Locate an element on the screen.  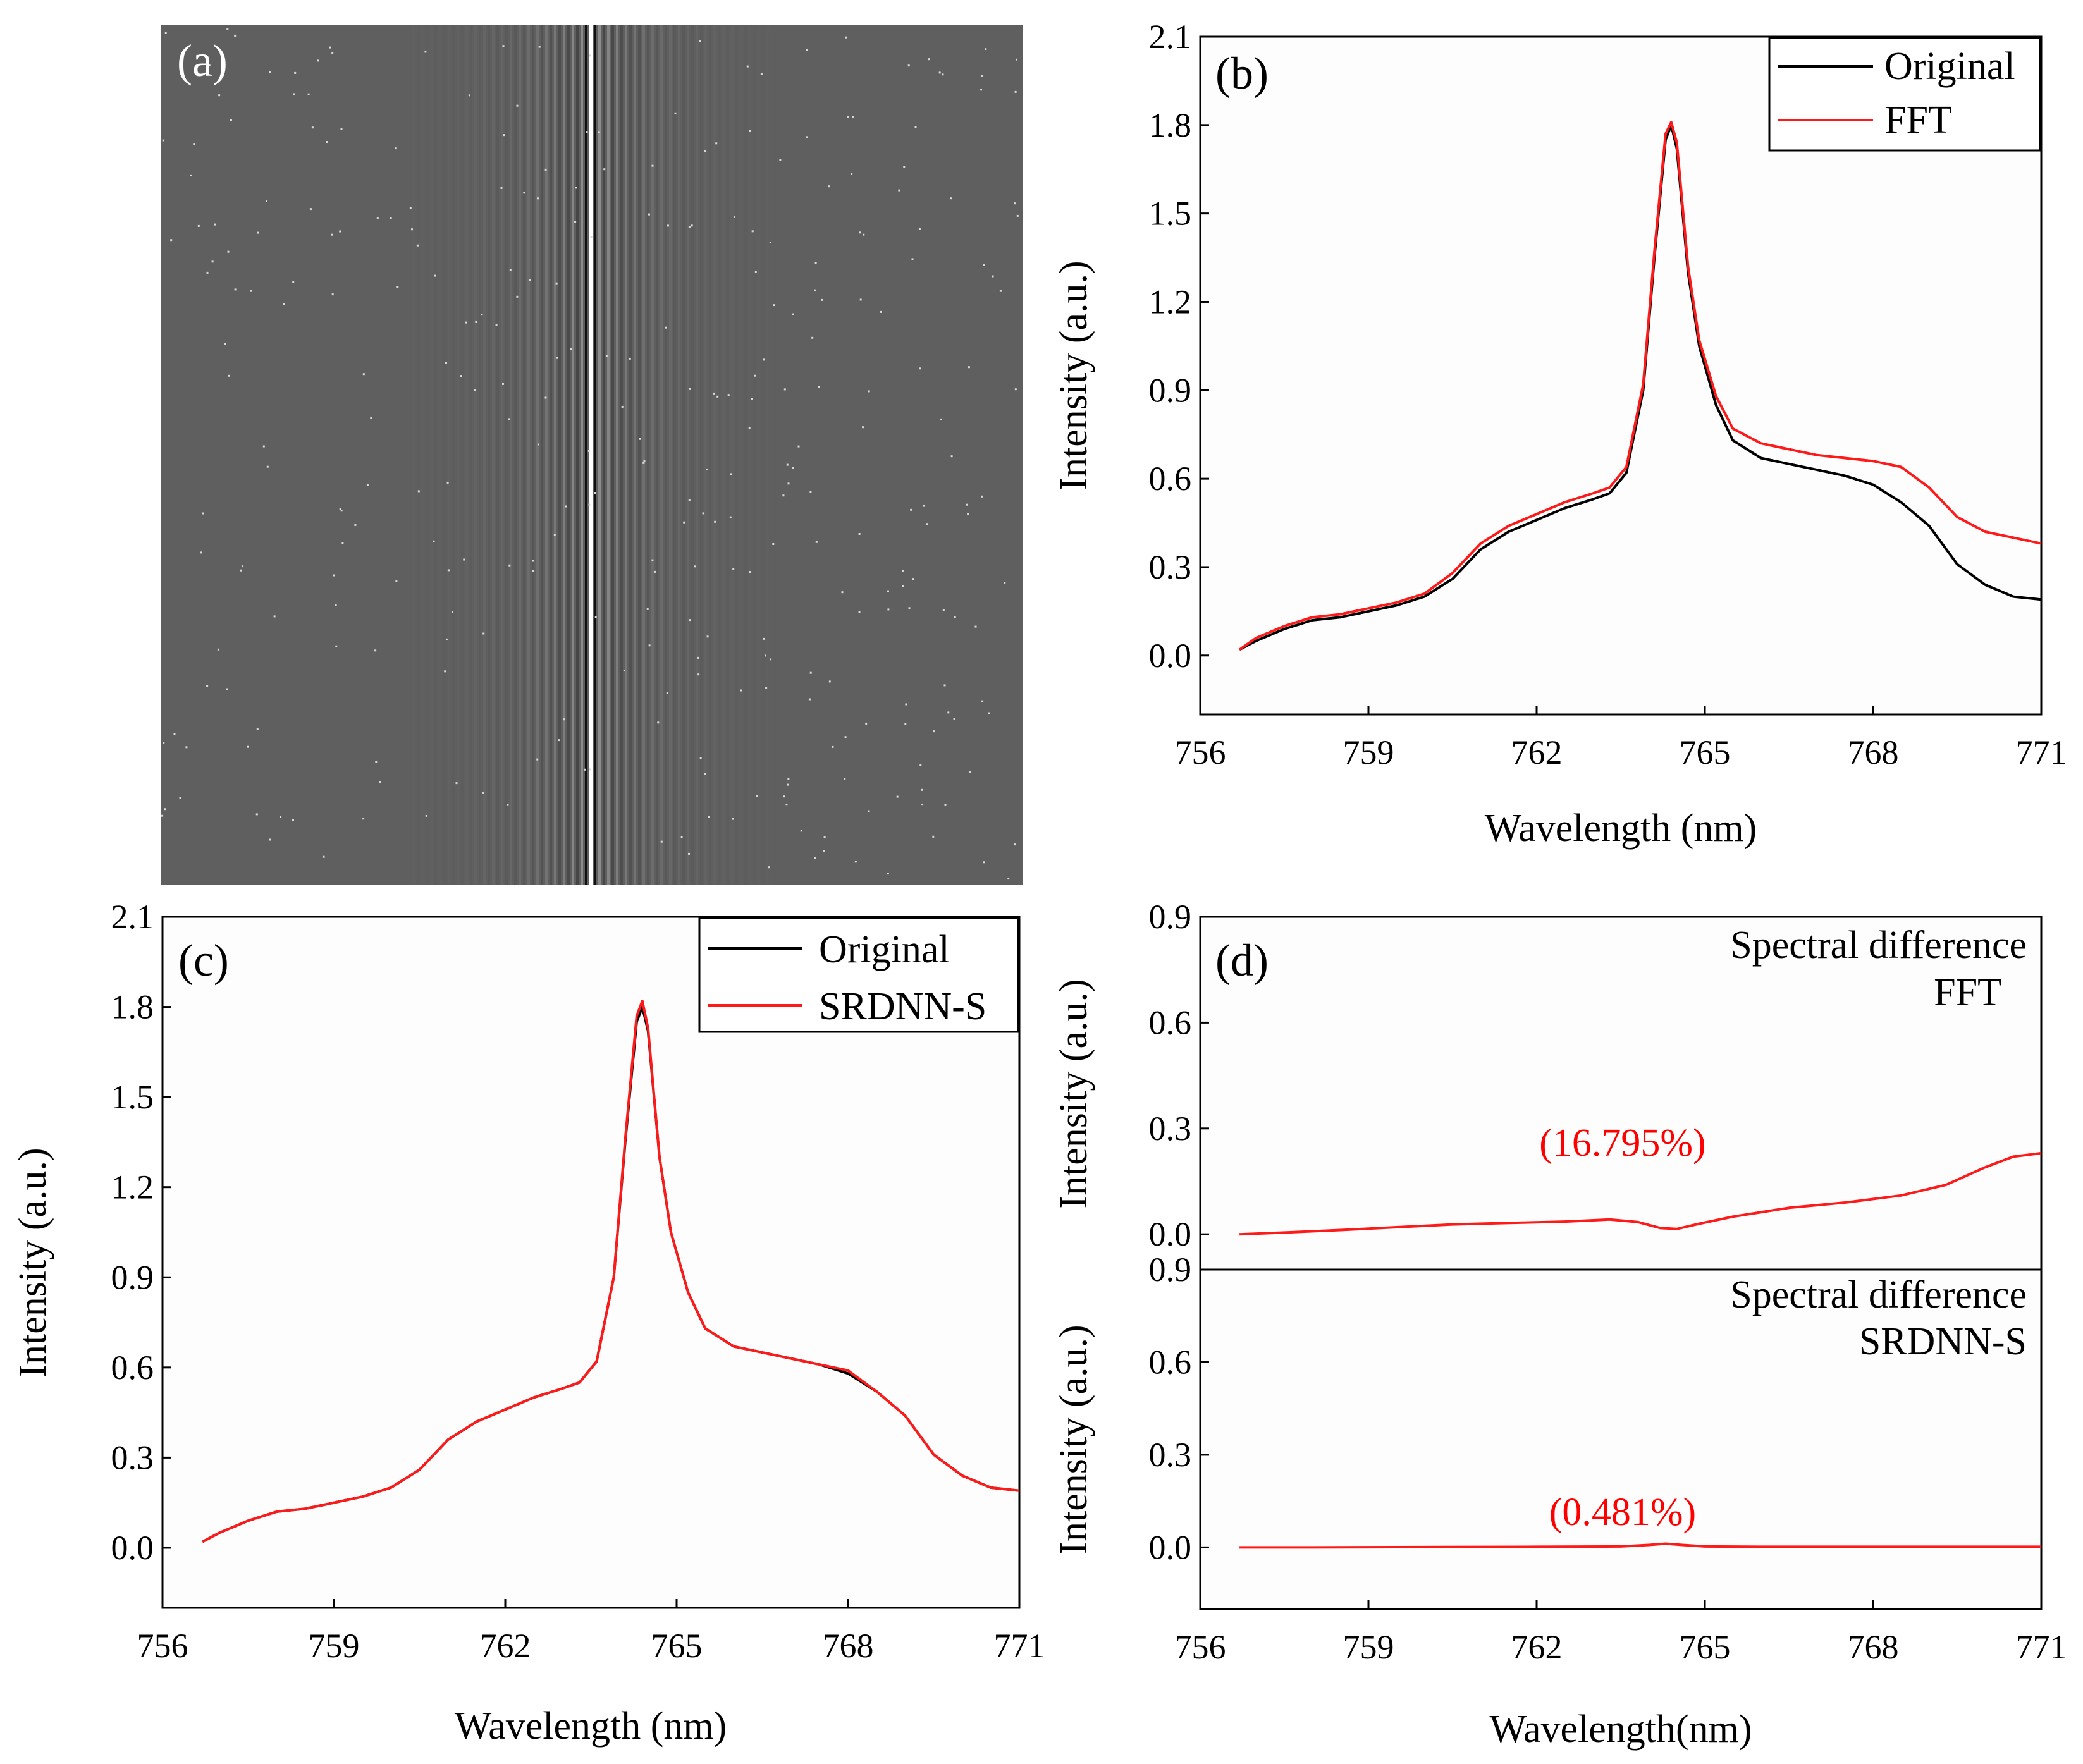
panel-d-bottom-xtick-label: 771 is located at coordinates (2041, 1647).